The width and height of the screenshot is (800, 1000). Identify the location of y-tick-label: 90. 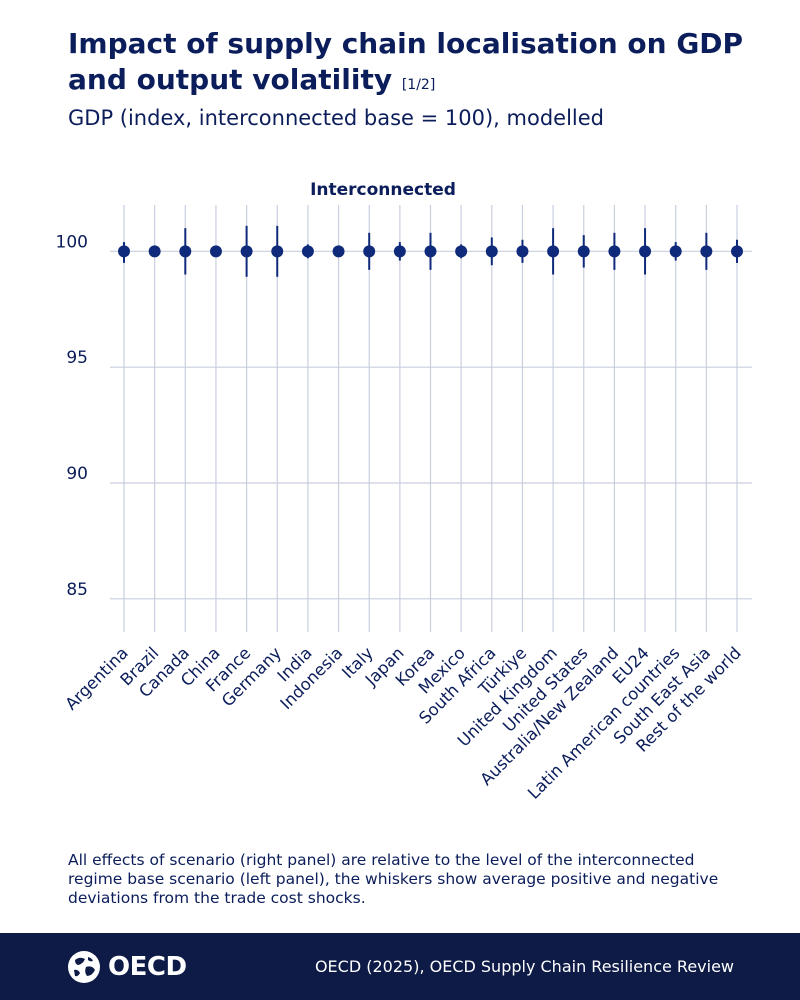
(77, 474).